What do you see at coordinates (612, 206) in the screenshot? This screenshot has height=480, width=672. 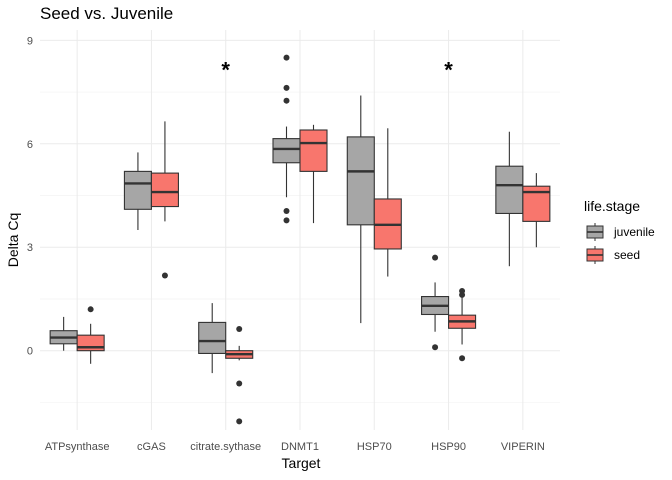 I see `legend-title: life.stage` at bounding box center [612, 206].